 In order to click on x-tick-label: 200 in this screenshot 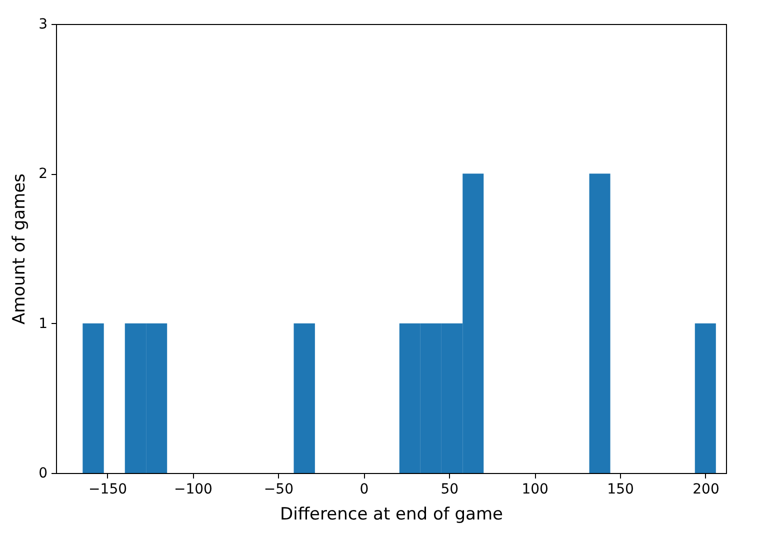, I will do `click(706, 490)`.